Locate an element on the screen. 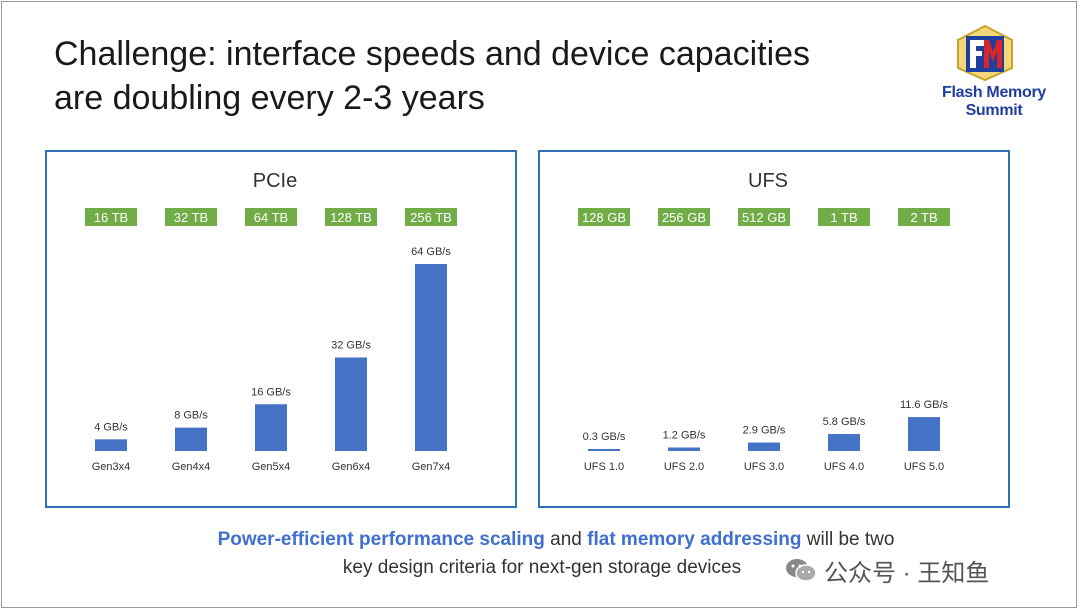 Image resolution: width=1080 pixels, height=611 pixels. pcie-category-label: Gen4x4 is located at coordinates (191, 467).